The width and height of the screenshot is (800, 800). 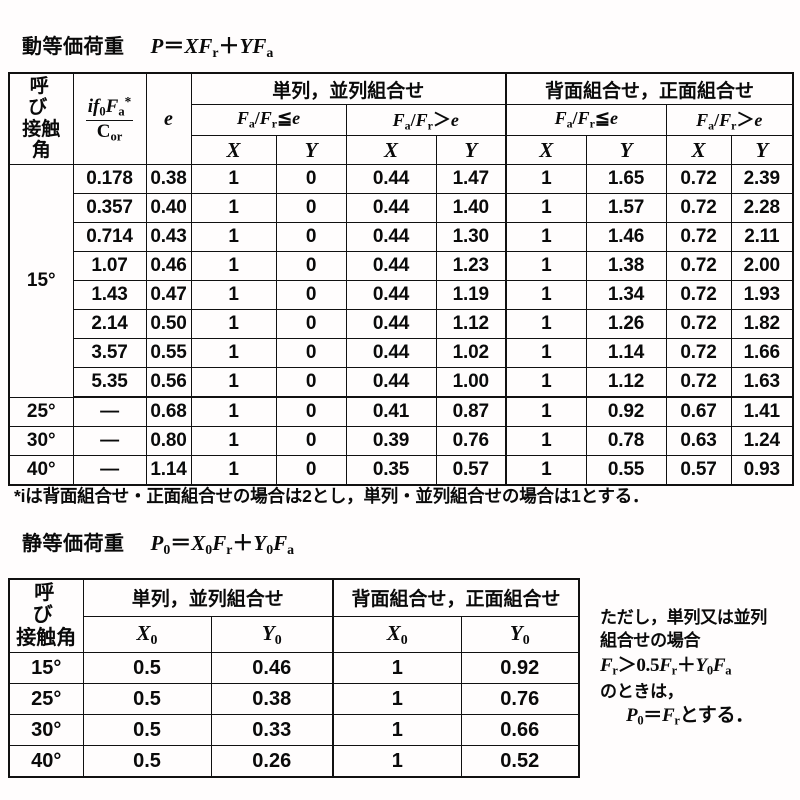 I want to click on static-header-nominal-contact-angle: 呼 び 接触角, so click(x=46, y=616).